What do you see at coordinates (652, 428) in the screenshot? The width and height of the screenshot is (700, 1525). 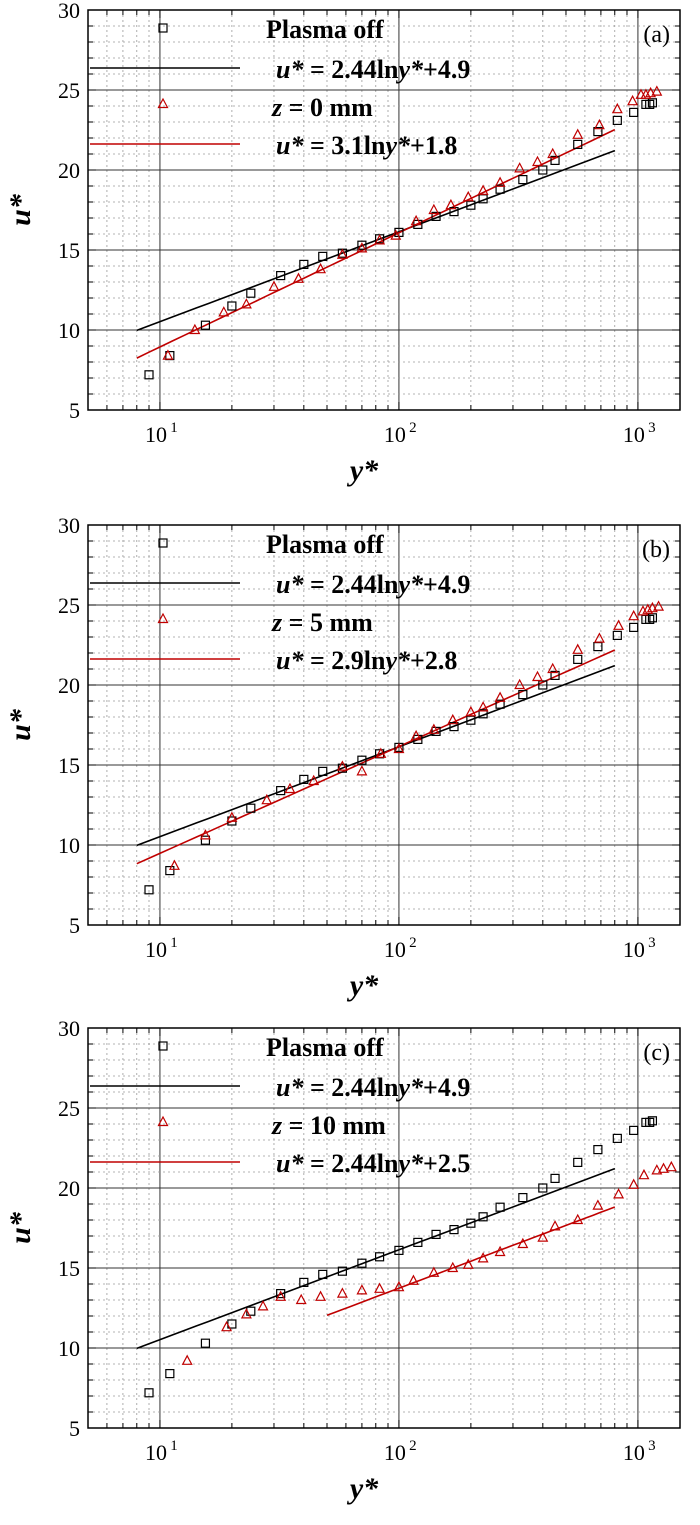 I see `x-tick-exponent: 3` at bounding box center [652, 428].